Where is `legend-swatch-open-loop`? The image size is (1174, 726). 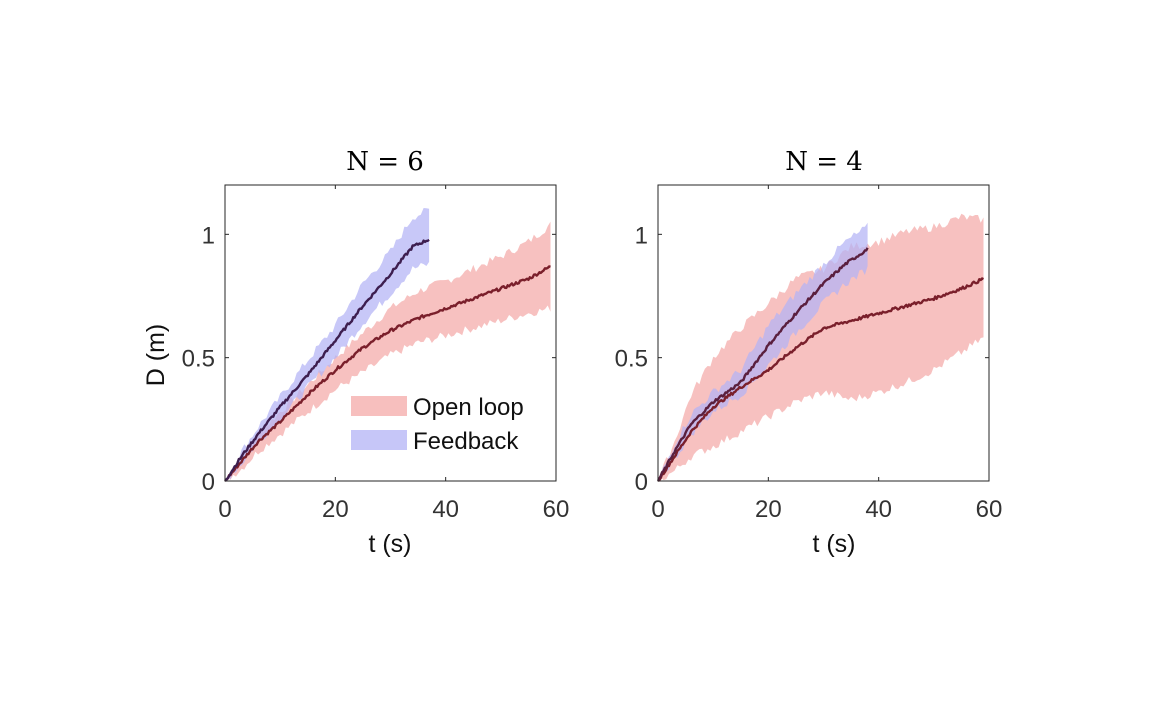 legend-swatch-open-loop is located at coordinates (379, 406).